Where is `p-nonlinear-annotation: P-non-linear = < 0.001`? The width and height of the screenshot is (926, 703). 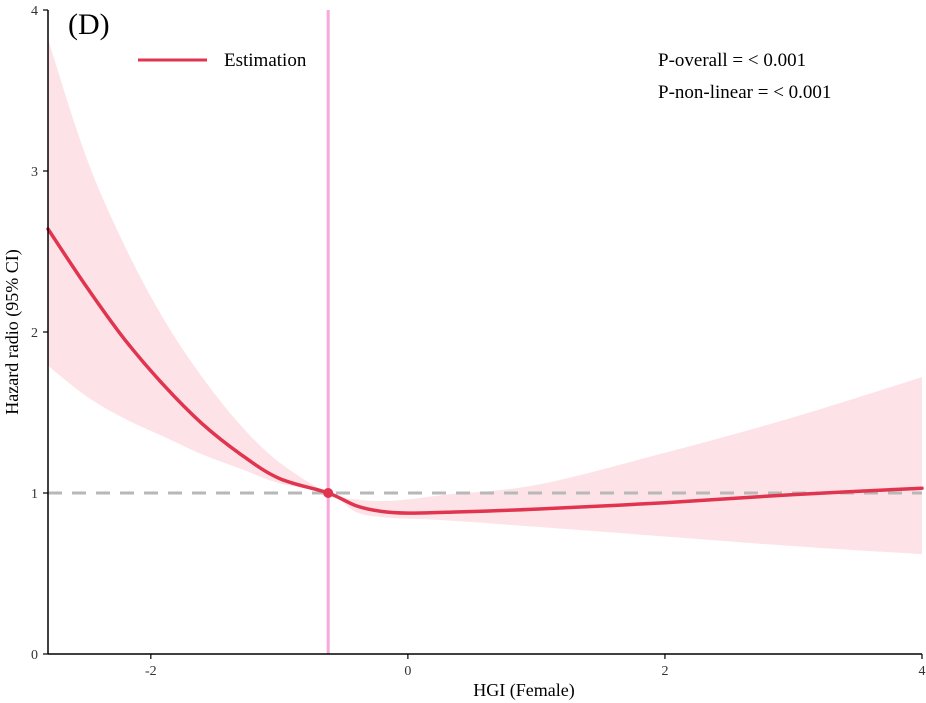 p-nonlinear-annotation: P-non-linear = < 0.001 is located at coordinates (744, 92).